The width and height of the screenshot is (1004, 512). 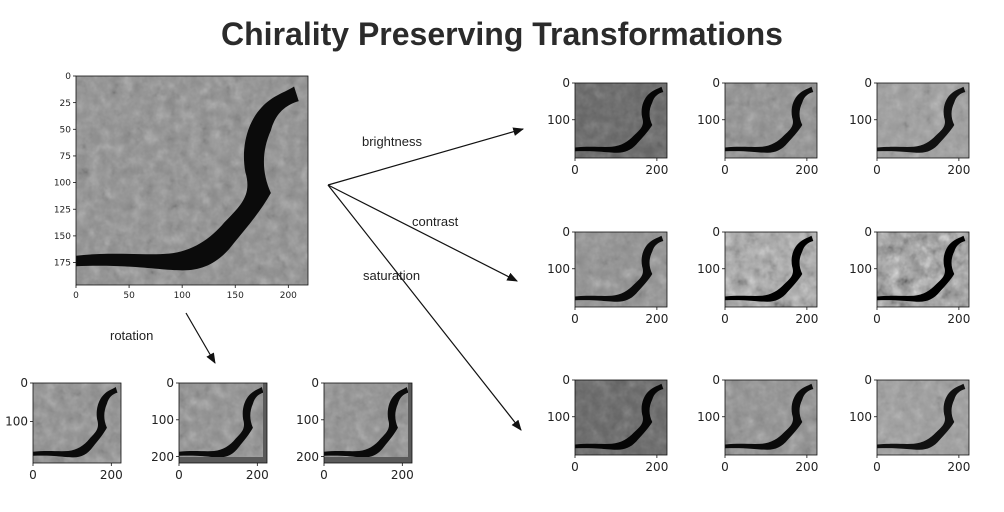 I want to click on diagram-title: Chirality Preserving Transformations, so click(x=502, y=34).